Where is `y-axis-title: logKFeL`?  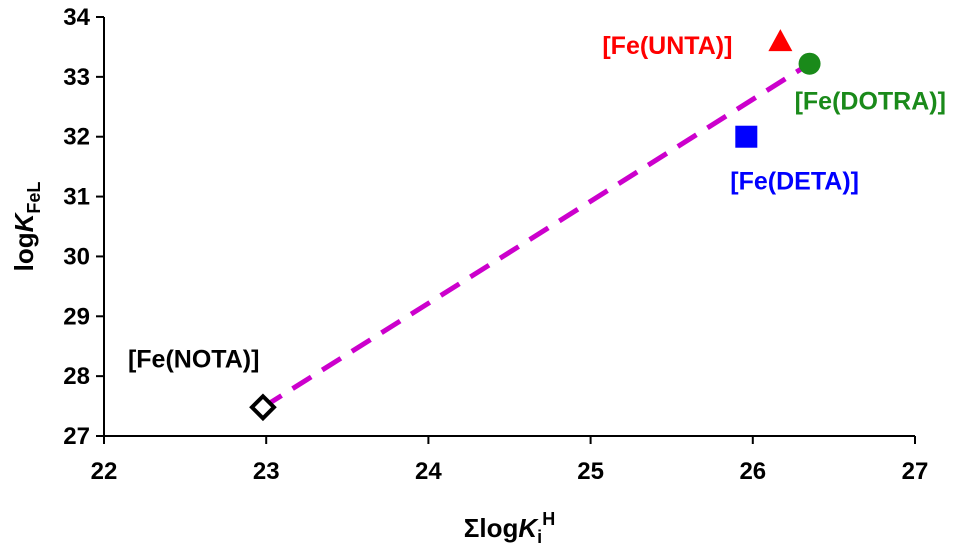
y-axis-title: logKFeL is located at coordinates (26, 227).